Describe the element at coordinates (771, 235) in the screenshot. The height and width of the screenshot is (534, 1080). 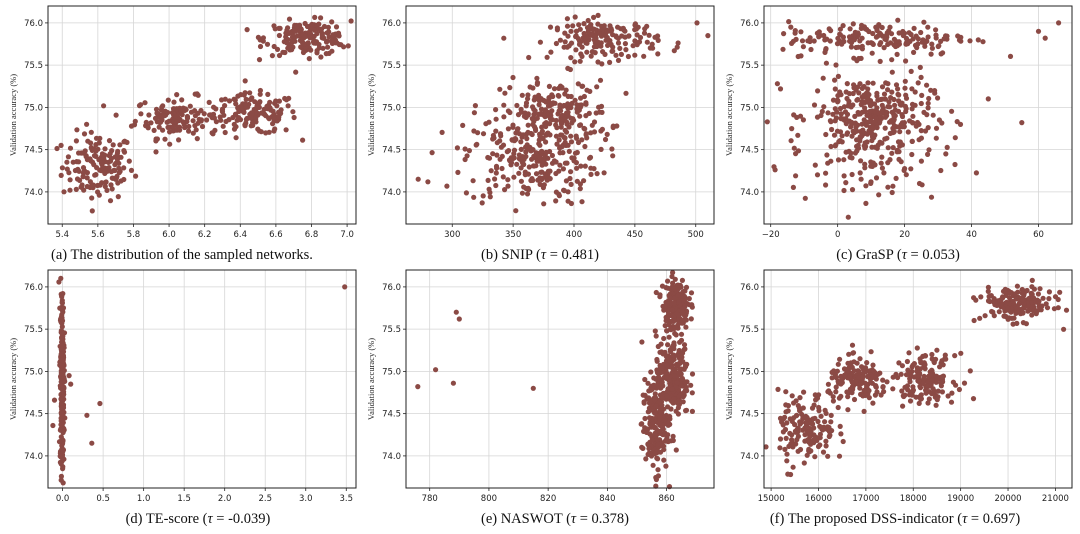
I see `x-tick-label: −20` at that location.